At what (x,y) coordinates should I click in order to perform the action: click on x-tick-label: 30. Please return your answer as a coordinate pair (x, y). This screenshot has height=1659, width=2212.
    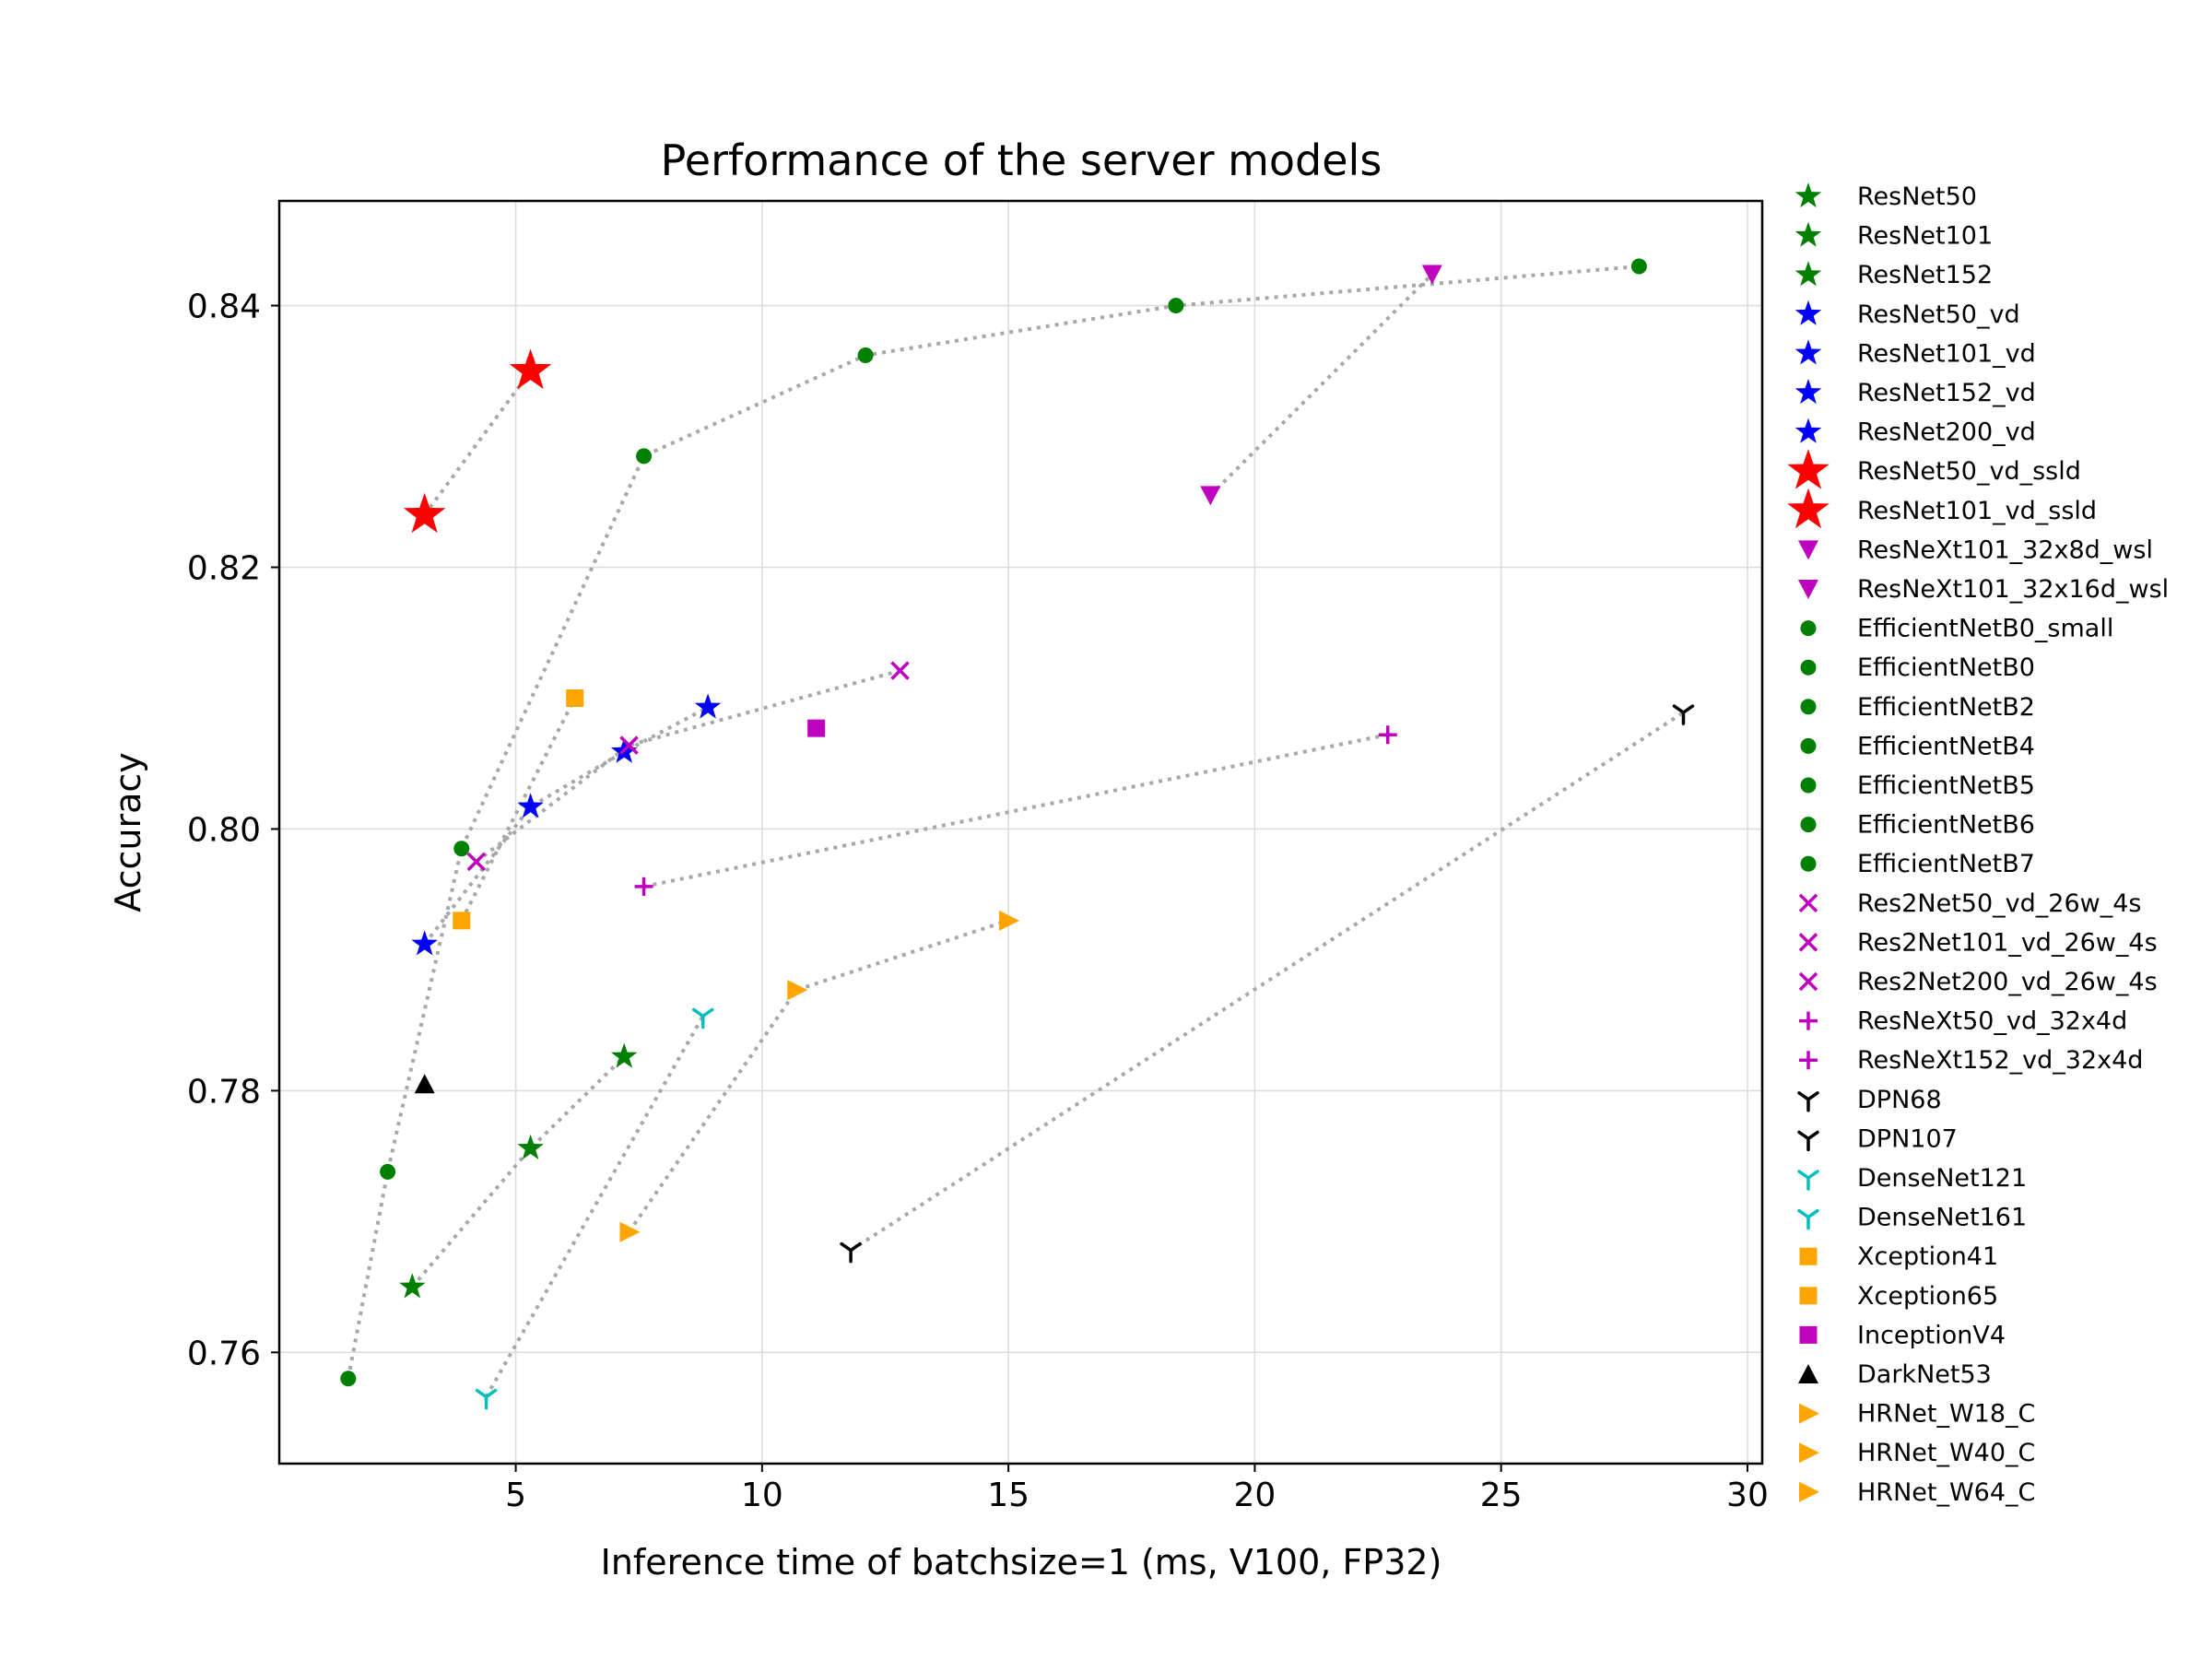
    Looking at the image, I should click on (1747, 1495).